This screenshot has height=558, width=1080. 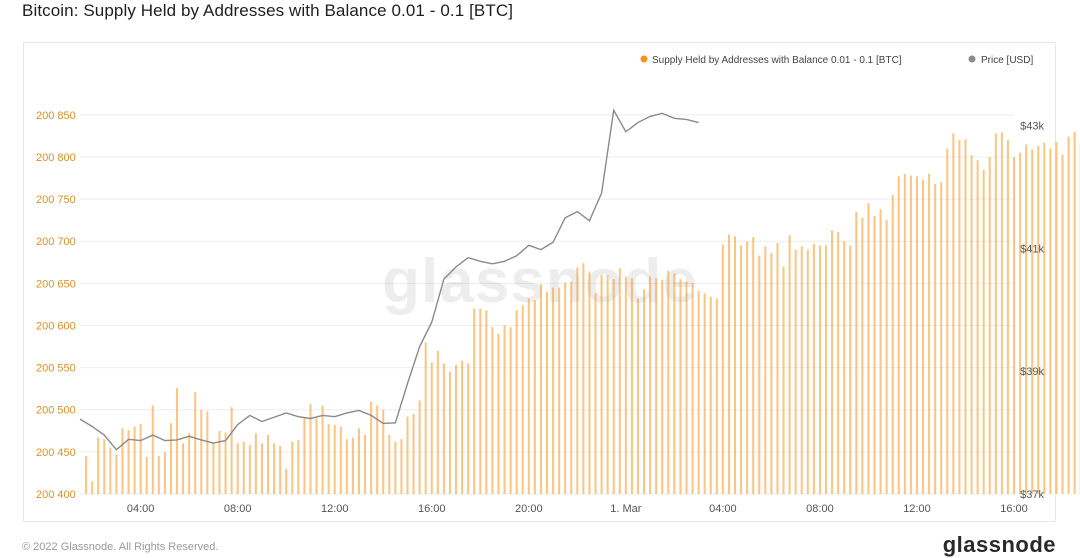 I want to click on legend-supply-marker, so click(x=644, y=59).